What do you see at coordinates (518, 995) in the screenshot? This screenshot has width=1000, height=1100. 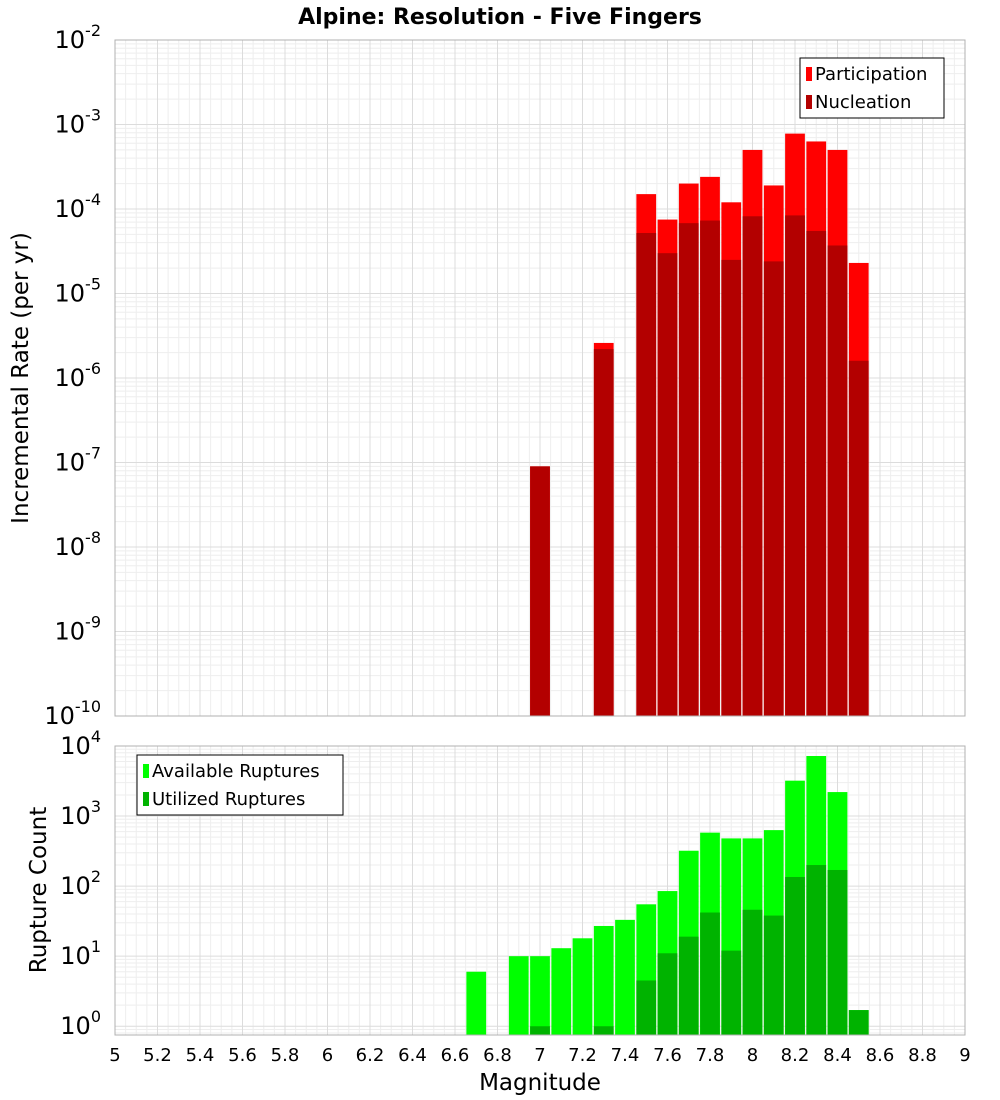 I see `bar-available-ruptures-6.9` at bounding box center [518, 995].